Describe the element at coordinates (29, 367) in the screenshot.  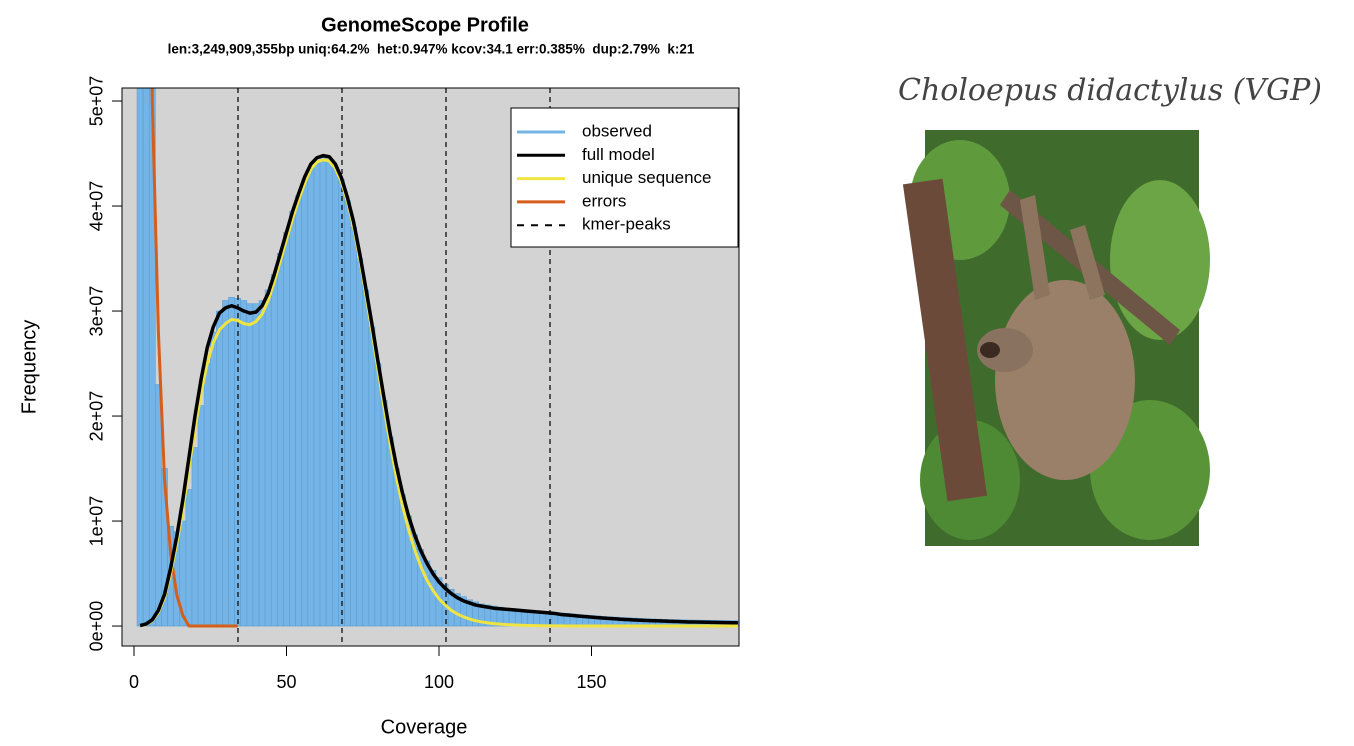
I see `y-axis-label: Frequency` at that location.